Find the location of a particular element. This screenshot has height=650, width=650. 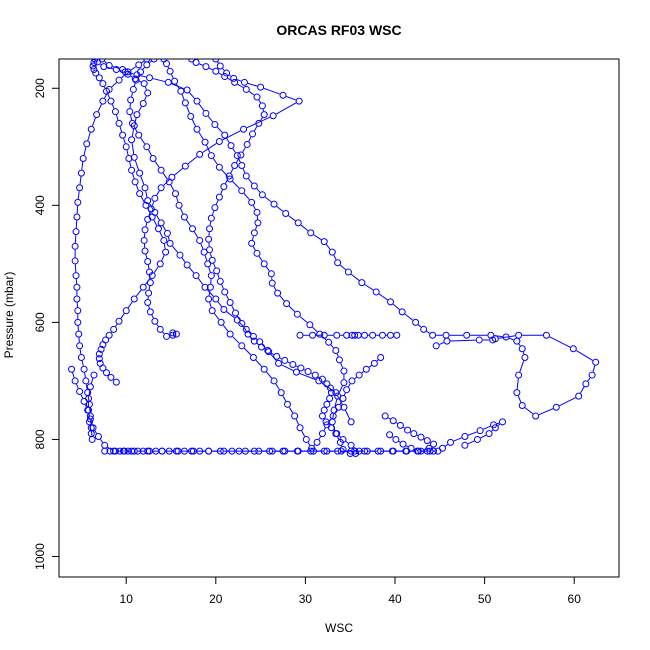

x-tick-label: 30 is located at coordinates (306, 599).